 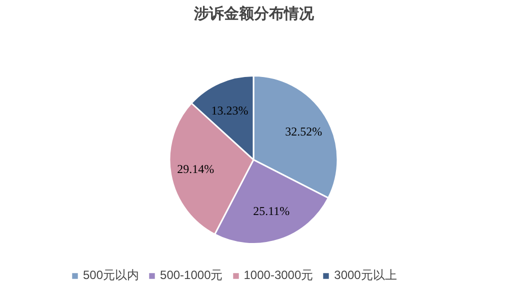 I want to click on chart-title: 涉诉金额分布情况, so click(x=254, y=13).